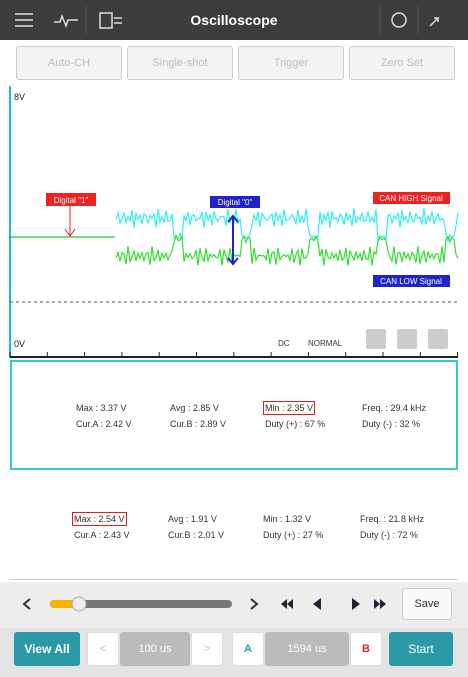 The width and height of the screenshot is (468, 677). I want to click on stat: Min : 1.32 V, so click(287, 519).